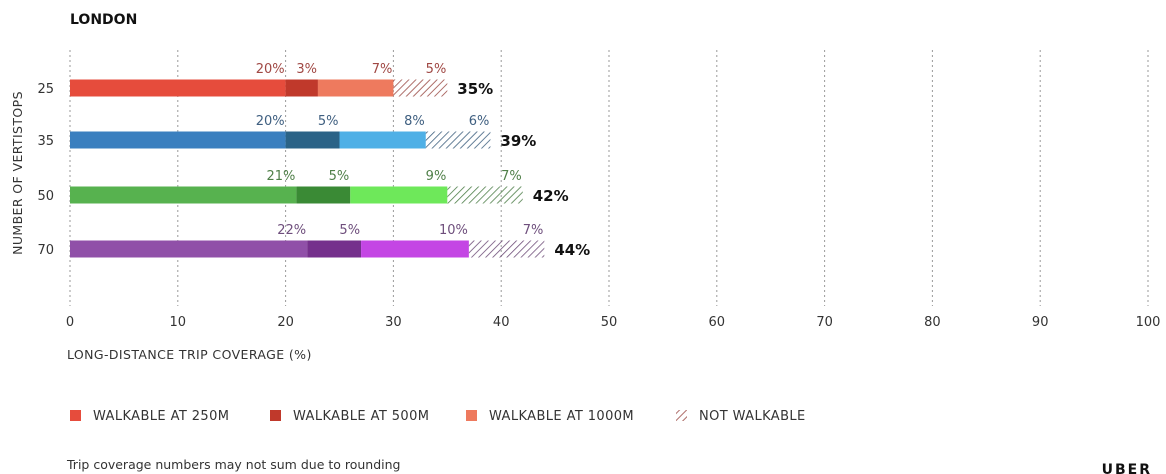  Describe the element at coordinates (45, 89) in the screenshot. I see `y-tick-25: 25` at that location.